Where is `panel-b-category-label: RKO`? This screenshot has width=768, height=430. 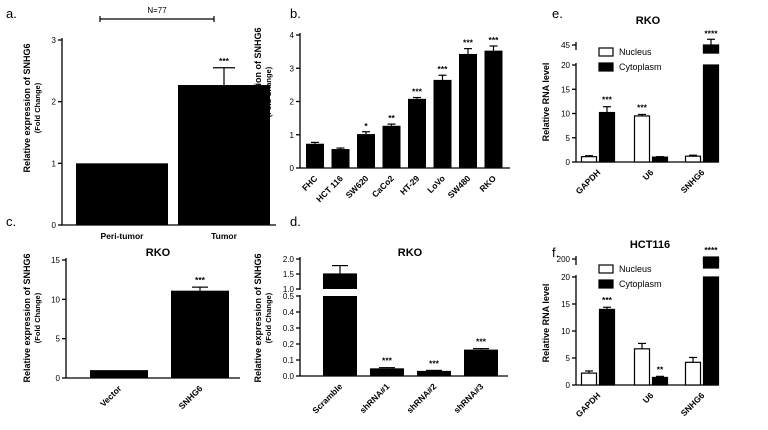
panel-b-category-label: RKO is located at coordinates (487, 183).